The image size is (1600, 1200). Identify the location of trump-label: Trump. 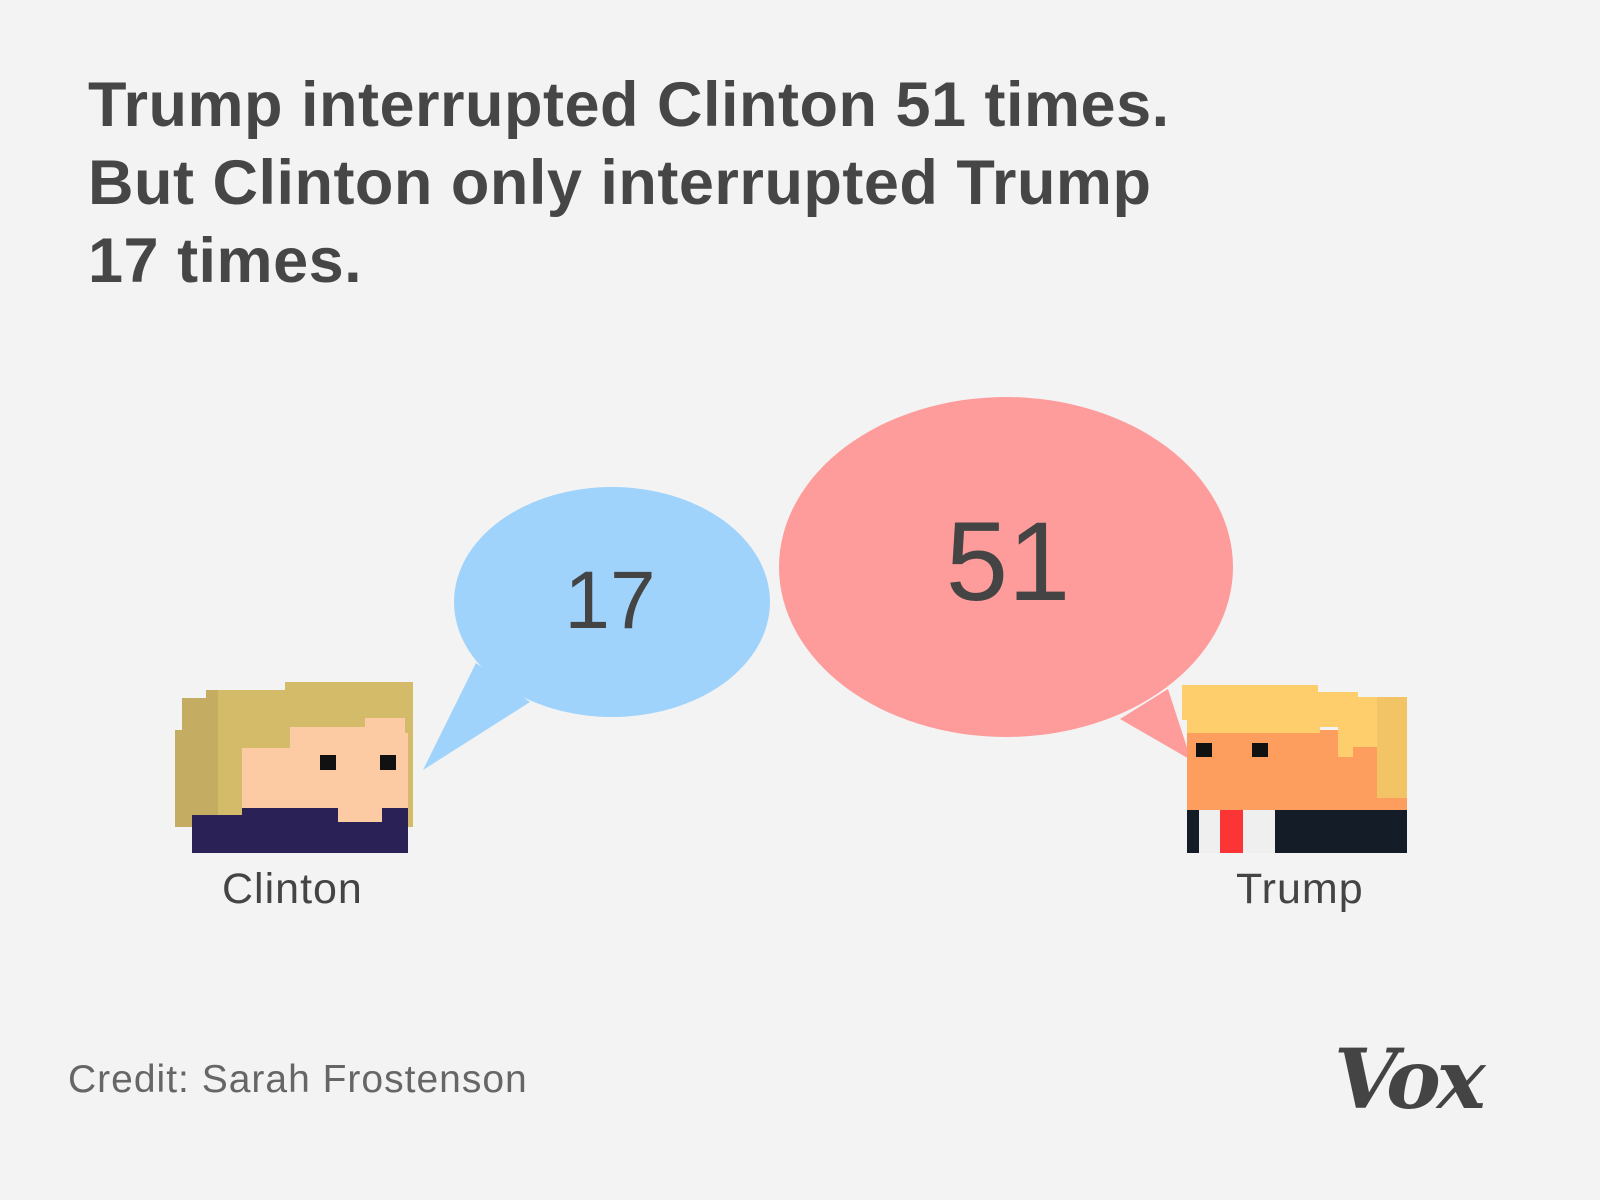
(1300, 889).